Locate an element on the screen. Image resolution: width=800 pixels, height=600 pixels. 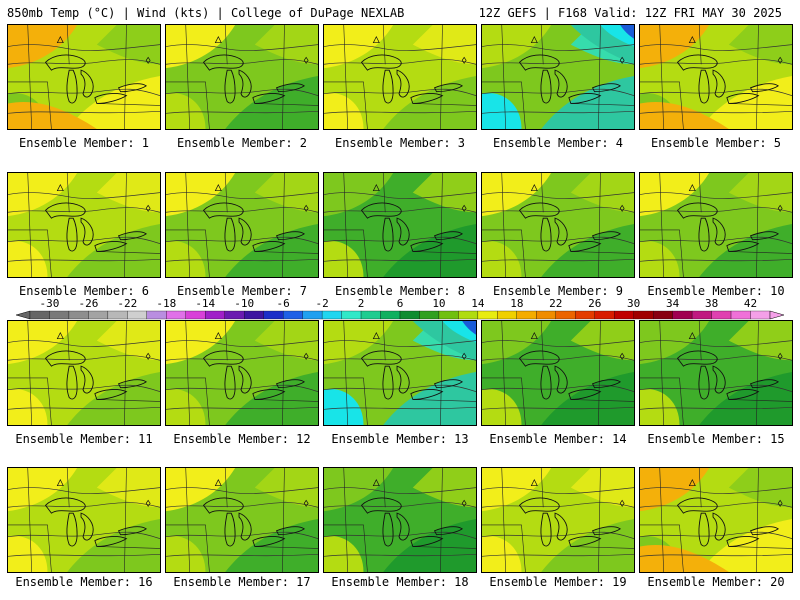
ensemble-member-label: Ensemble Member: 9 is located at coordinates (558, 291).